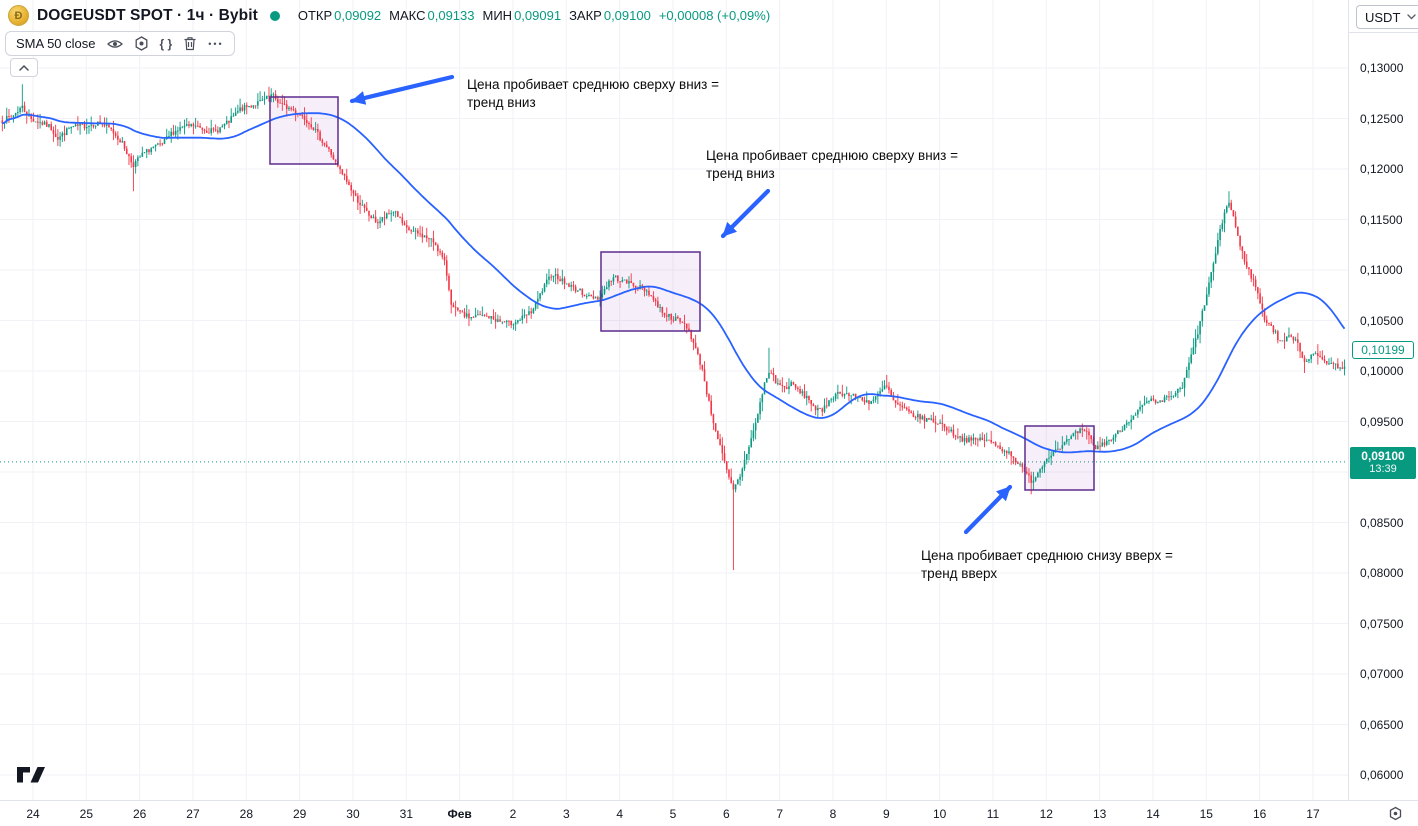 The height and width of the screenshot is (826, 1418). I want to click on source-code-icon: { }, so click(166, 43).